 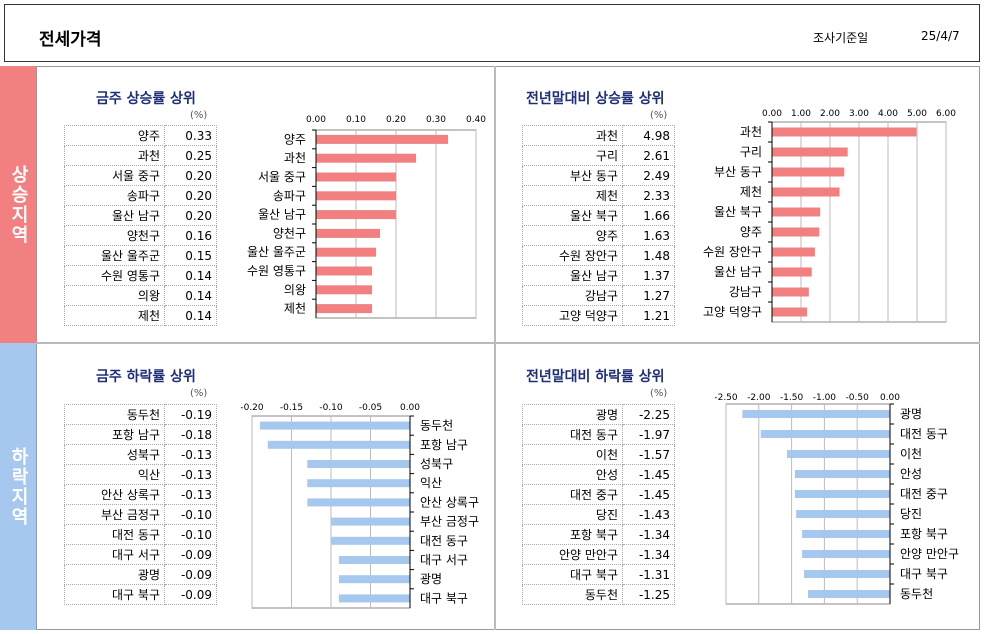 What do you see at coordinates (572, 594) in the screenshot?
I see `region-name: 동두천` at bounding box center [572, 594].